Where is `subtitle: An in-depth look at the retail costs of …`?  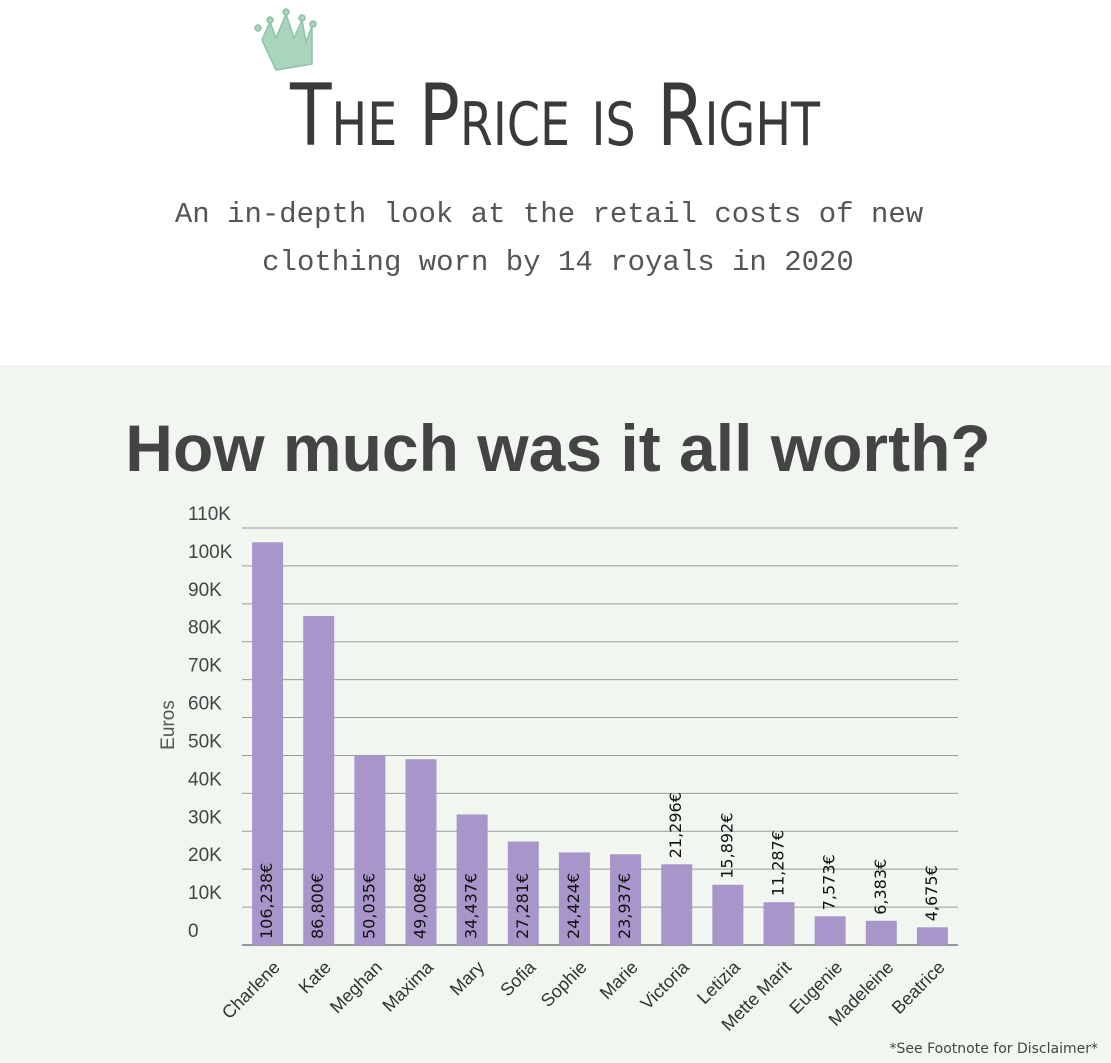 subtitle: An in-depth look at the retail costs of … is located at coordinates (549, 214).